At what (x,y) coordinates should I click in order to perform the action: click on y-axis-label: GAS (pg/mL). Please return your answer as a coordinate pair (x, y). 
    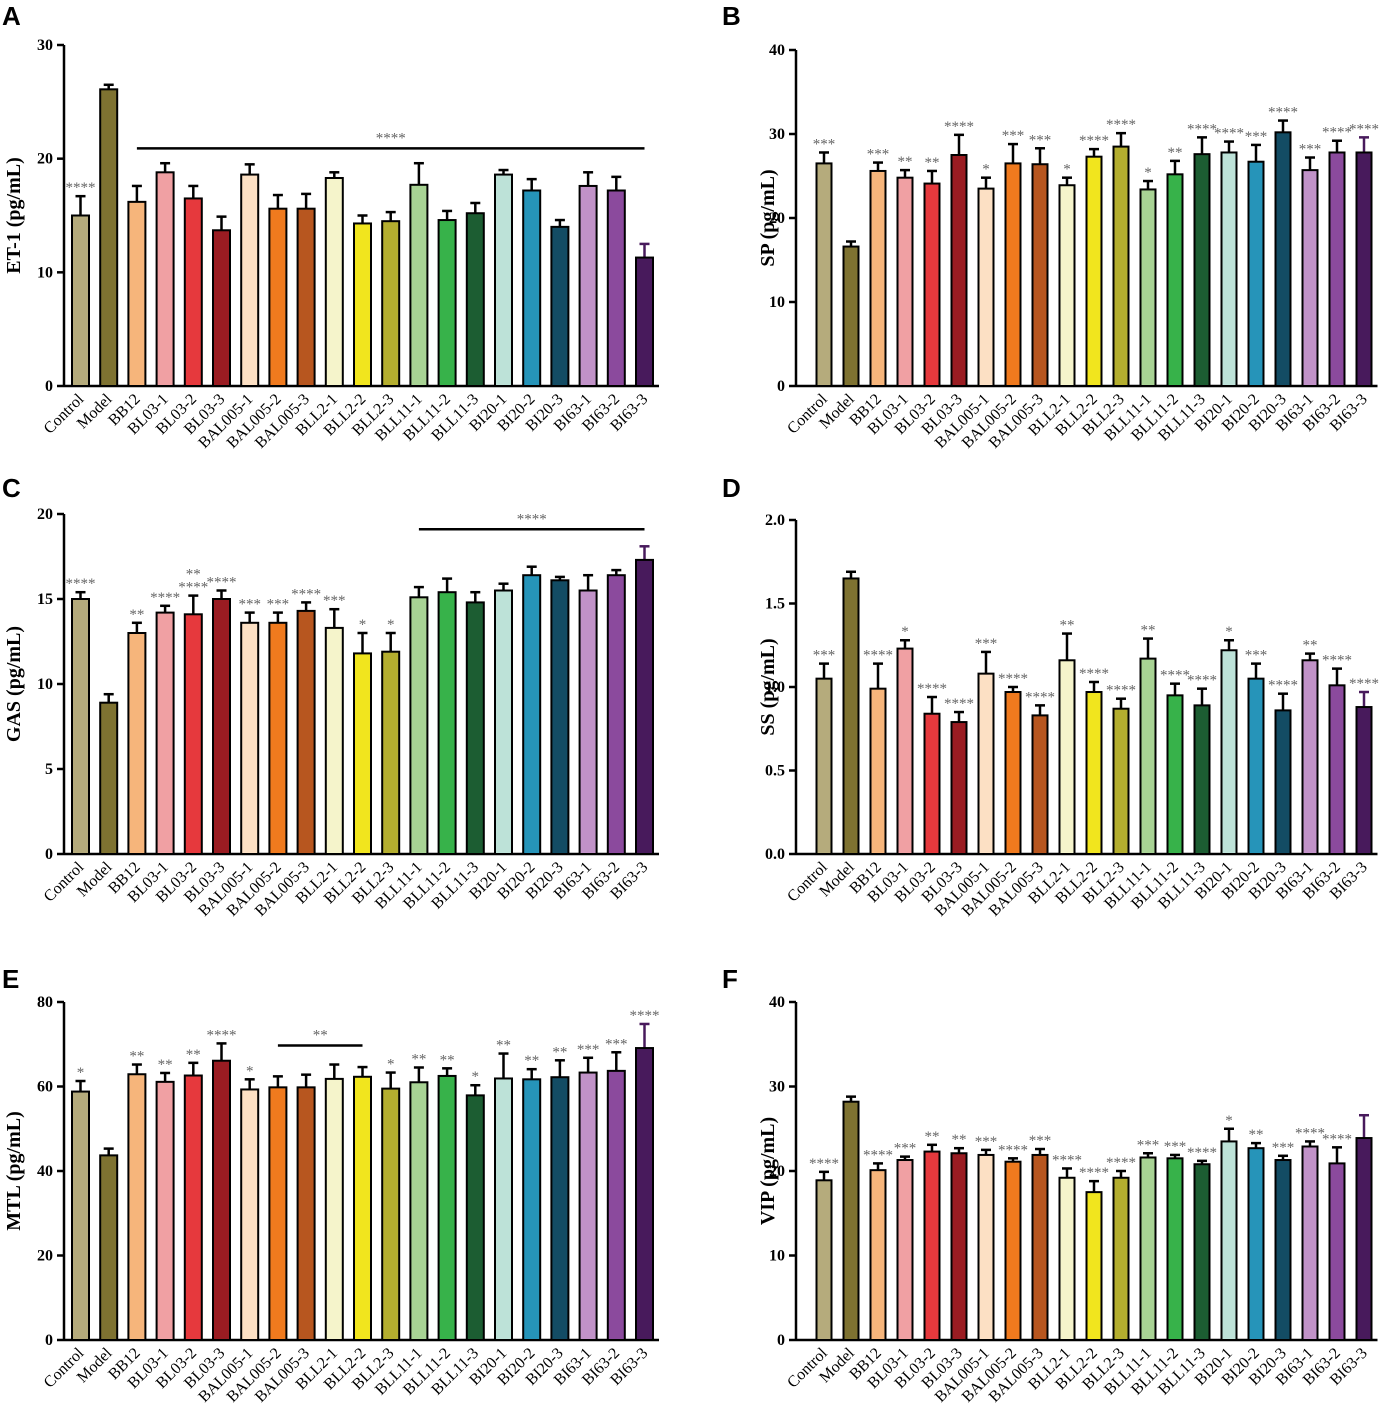
    Looking at the image, I should click on (14, 684).